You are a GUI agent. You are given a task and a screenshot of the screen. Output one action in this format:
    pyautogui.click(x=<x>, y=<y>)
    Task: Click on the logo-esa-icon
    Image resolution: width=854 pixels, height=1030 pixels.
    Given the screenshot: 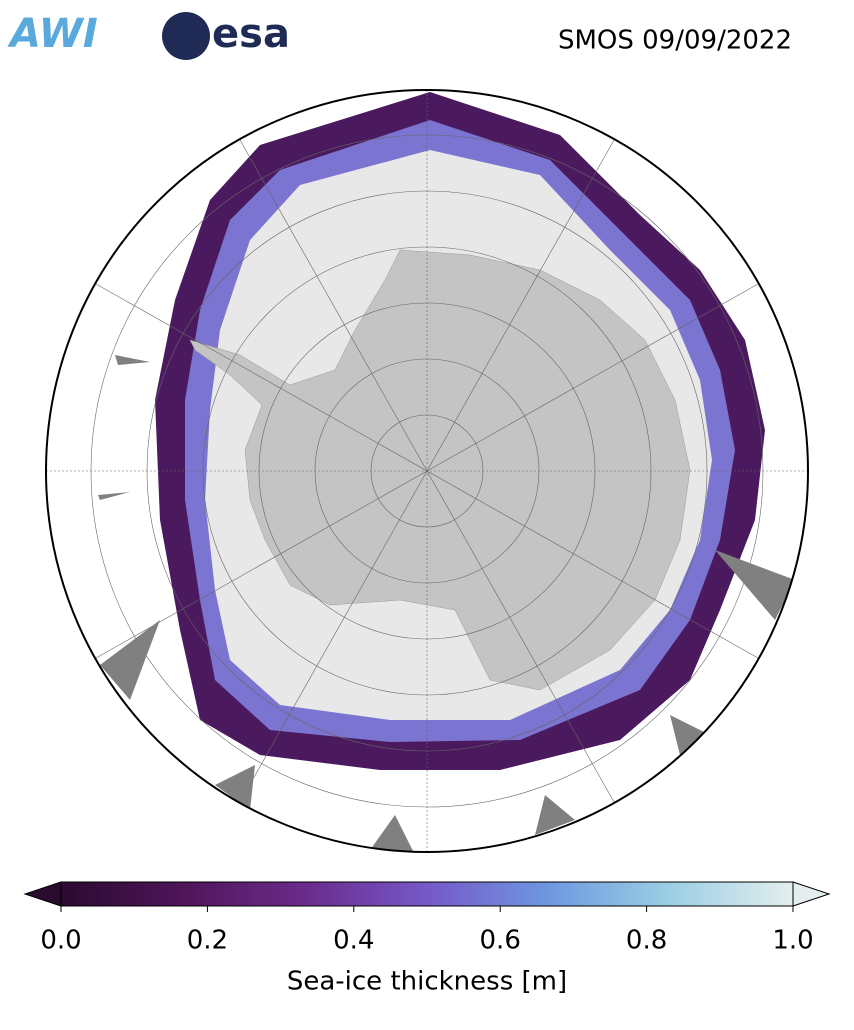 What is the action you would take?
    pyautogui.click(x=186, y=36)
    